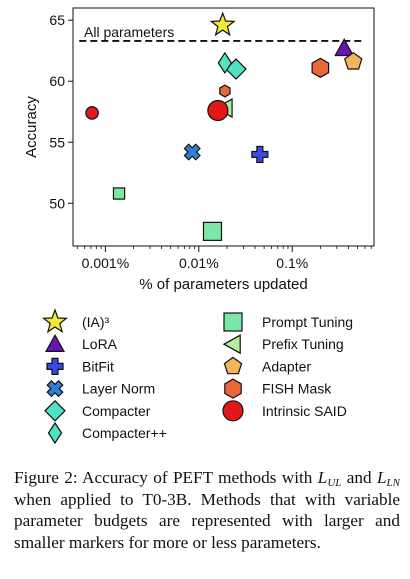  I want to click on data-point-ia, so click(222, 24).